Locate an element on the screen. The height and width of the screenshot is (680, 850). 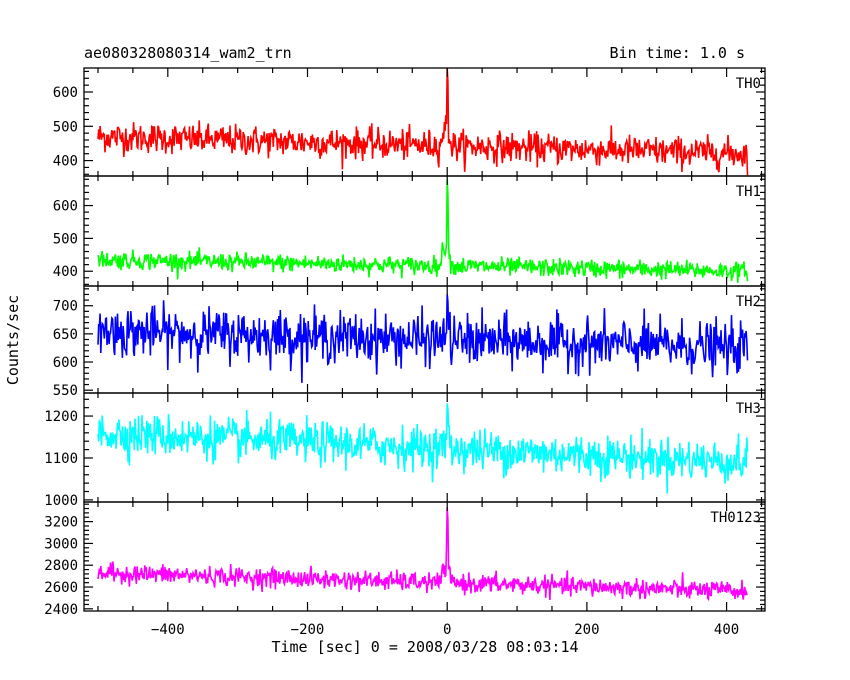
panel-label-th0123: TH0123 is located at coordinates (735, 518).